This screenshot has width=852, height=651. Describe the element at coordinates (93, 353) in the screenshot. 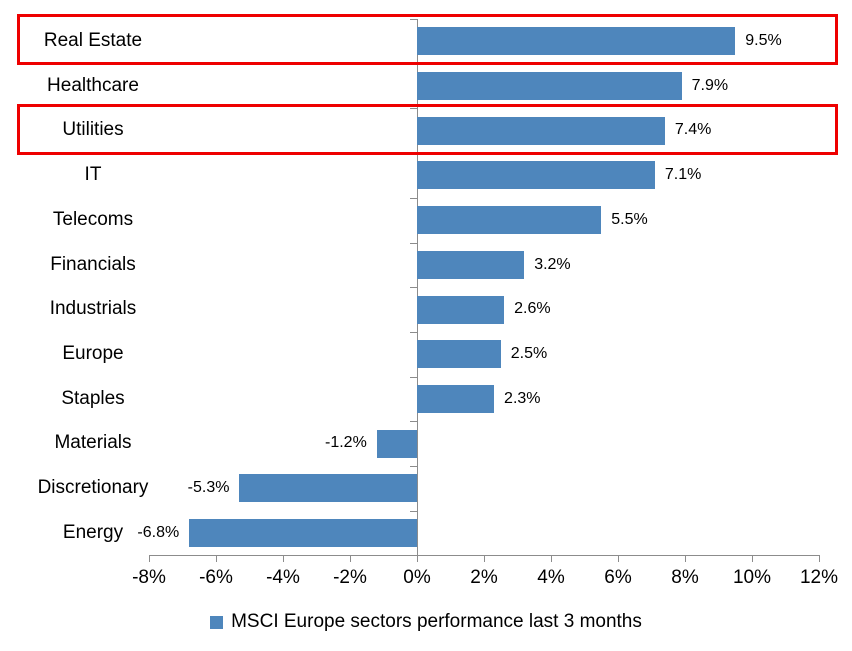

I see `category-label: Europe` at that location.